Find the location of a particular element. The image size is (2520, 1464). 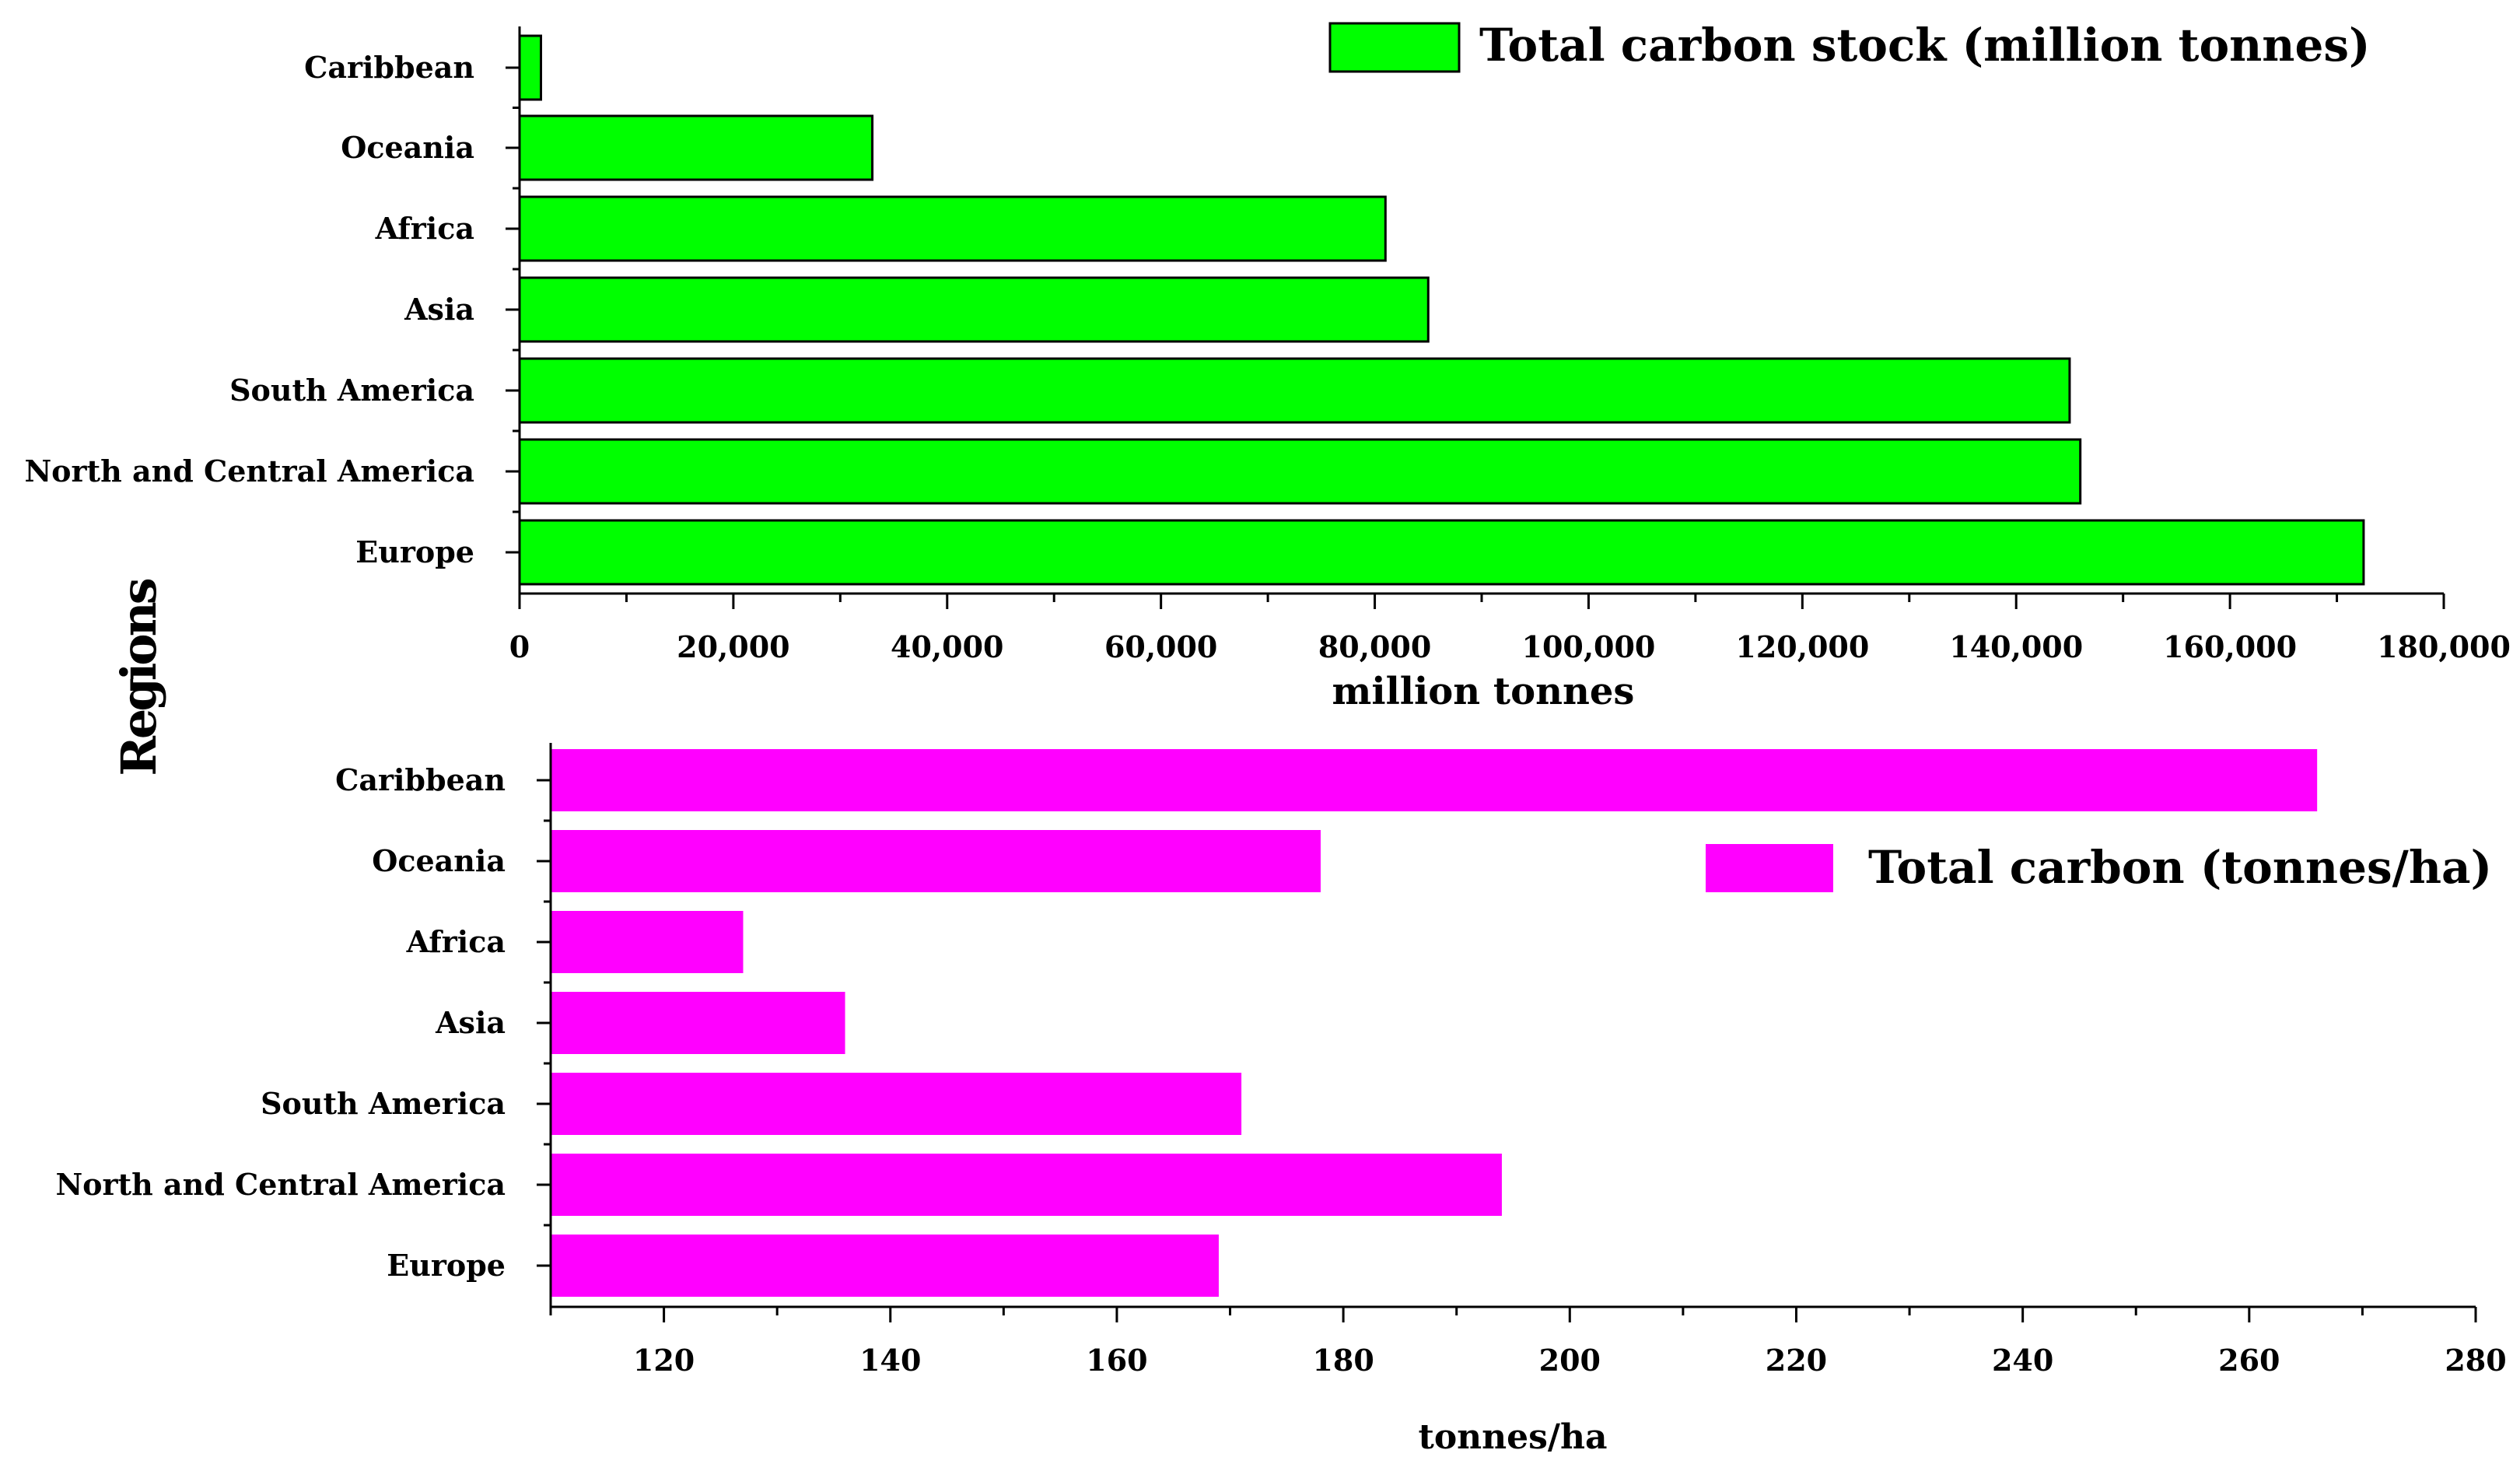

bottom-x-tick-label: 180 is located at coordinates (1343, 1360).